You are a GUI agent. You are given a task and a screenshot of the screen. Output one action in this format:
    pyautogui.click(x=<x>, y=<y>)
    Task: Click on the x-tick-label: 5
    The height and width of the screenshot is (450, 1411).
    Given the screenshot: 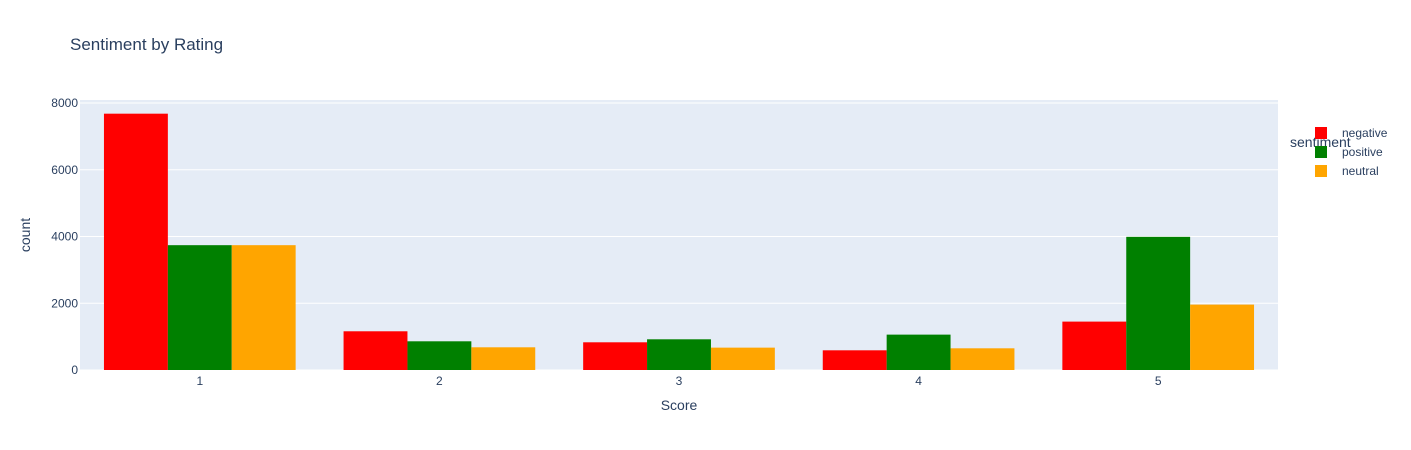 What is the action you would take?
    pyautogui.click(x=1158, y=381)
    